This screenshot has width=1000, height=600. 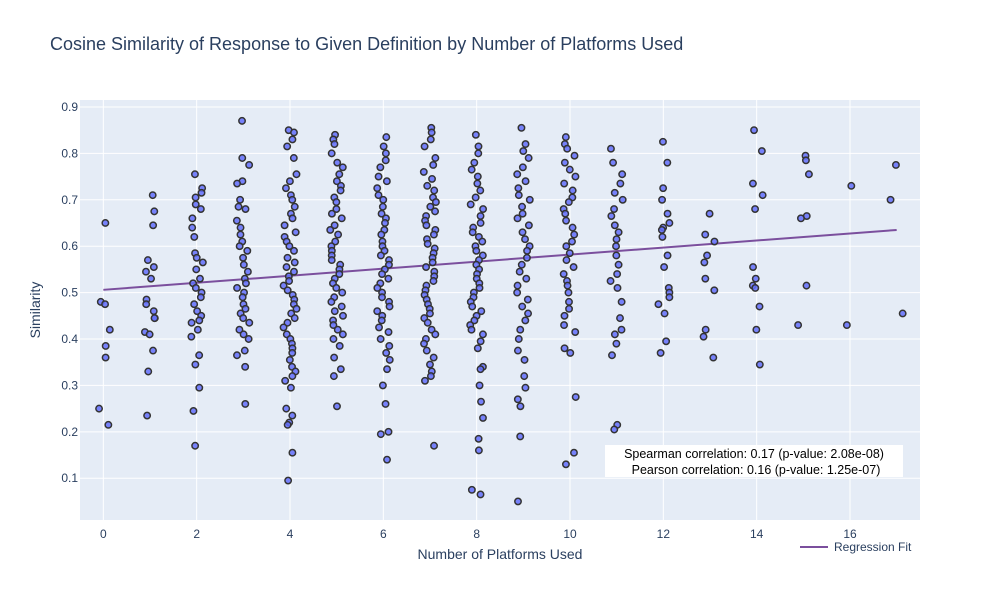 What do you see at coordinates (69, 293) in the screenshot?
I see `y-tick-label: 0.5` at bounding box center [69, 293].